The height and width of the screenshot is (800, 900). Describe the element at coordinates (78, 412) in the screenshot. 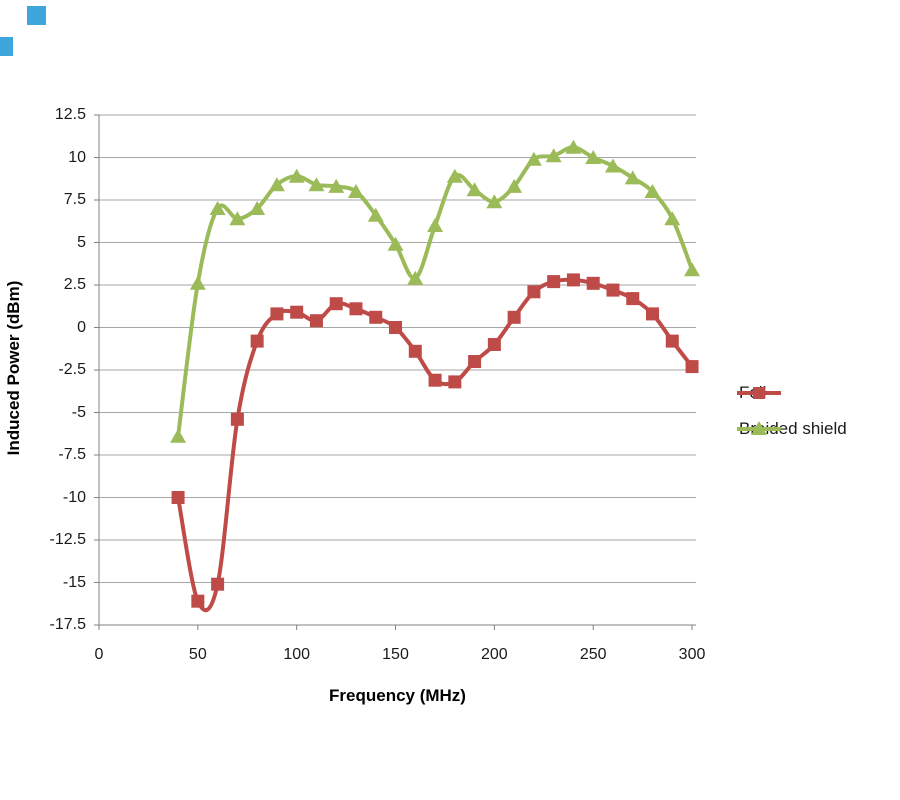

I see `y-tick-label: -5` at that location.